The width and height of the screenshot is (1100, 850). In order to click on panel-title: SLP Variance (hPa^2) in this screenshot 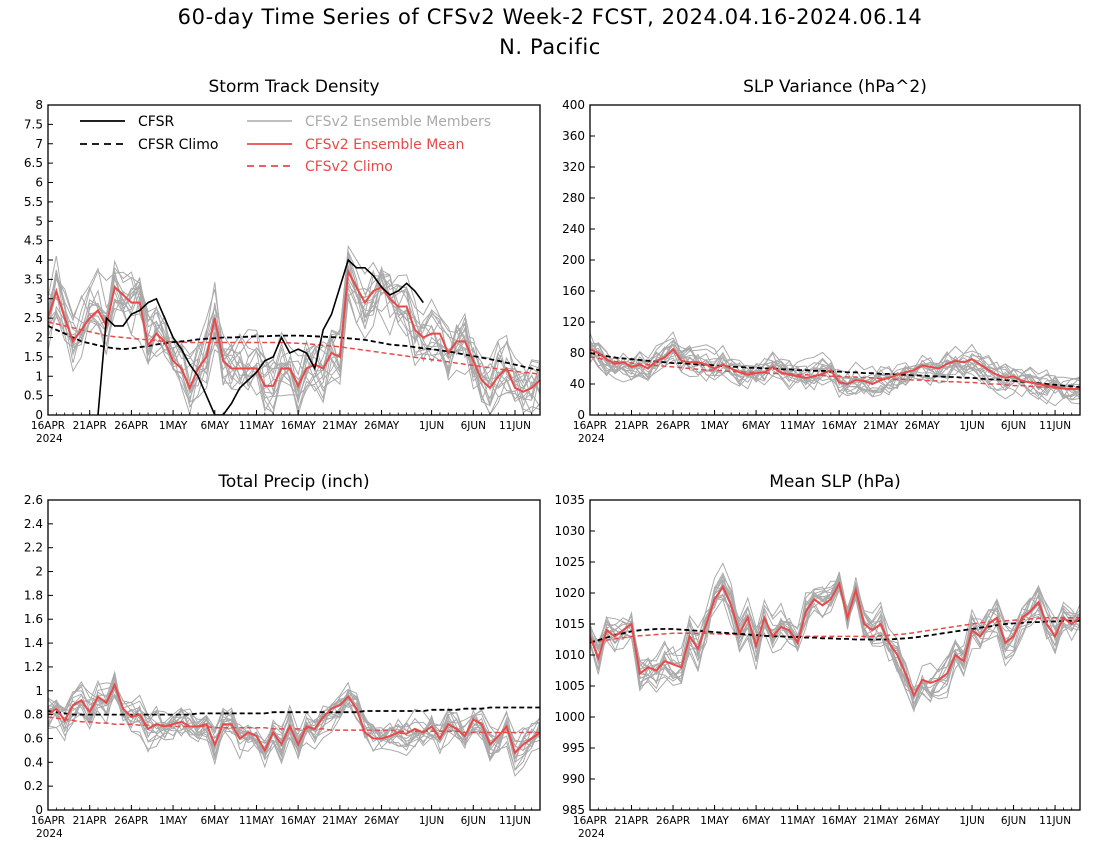, I will do `click(835, 87)`.